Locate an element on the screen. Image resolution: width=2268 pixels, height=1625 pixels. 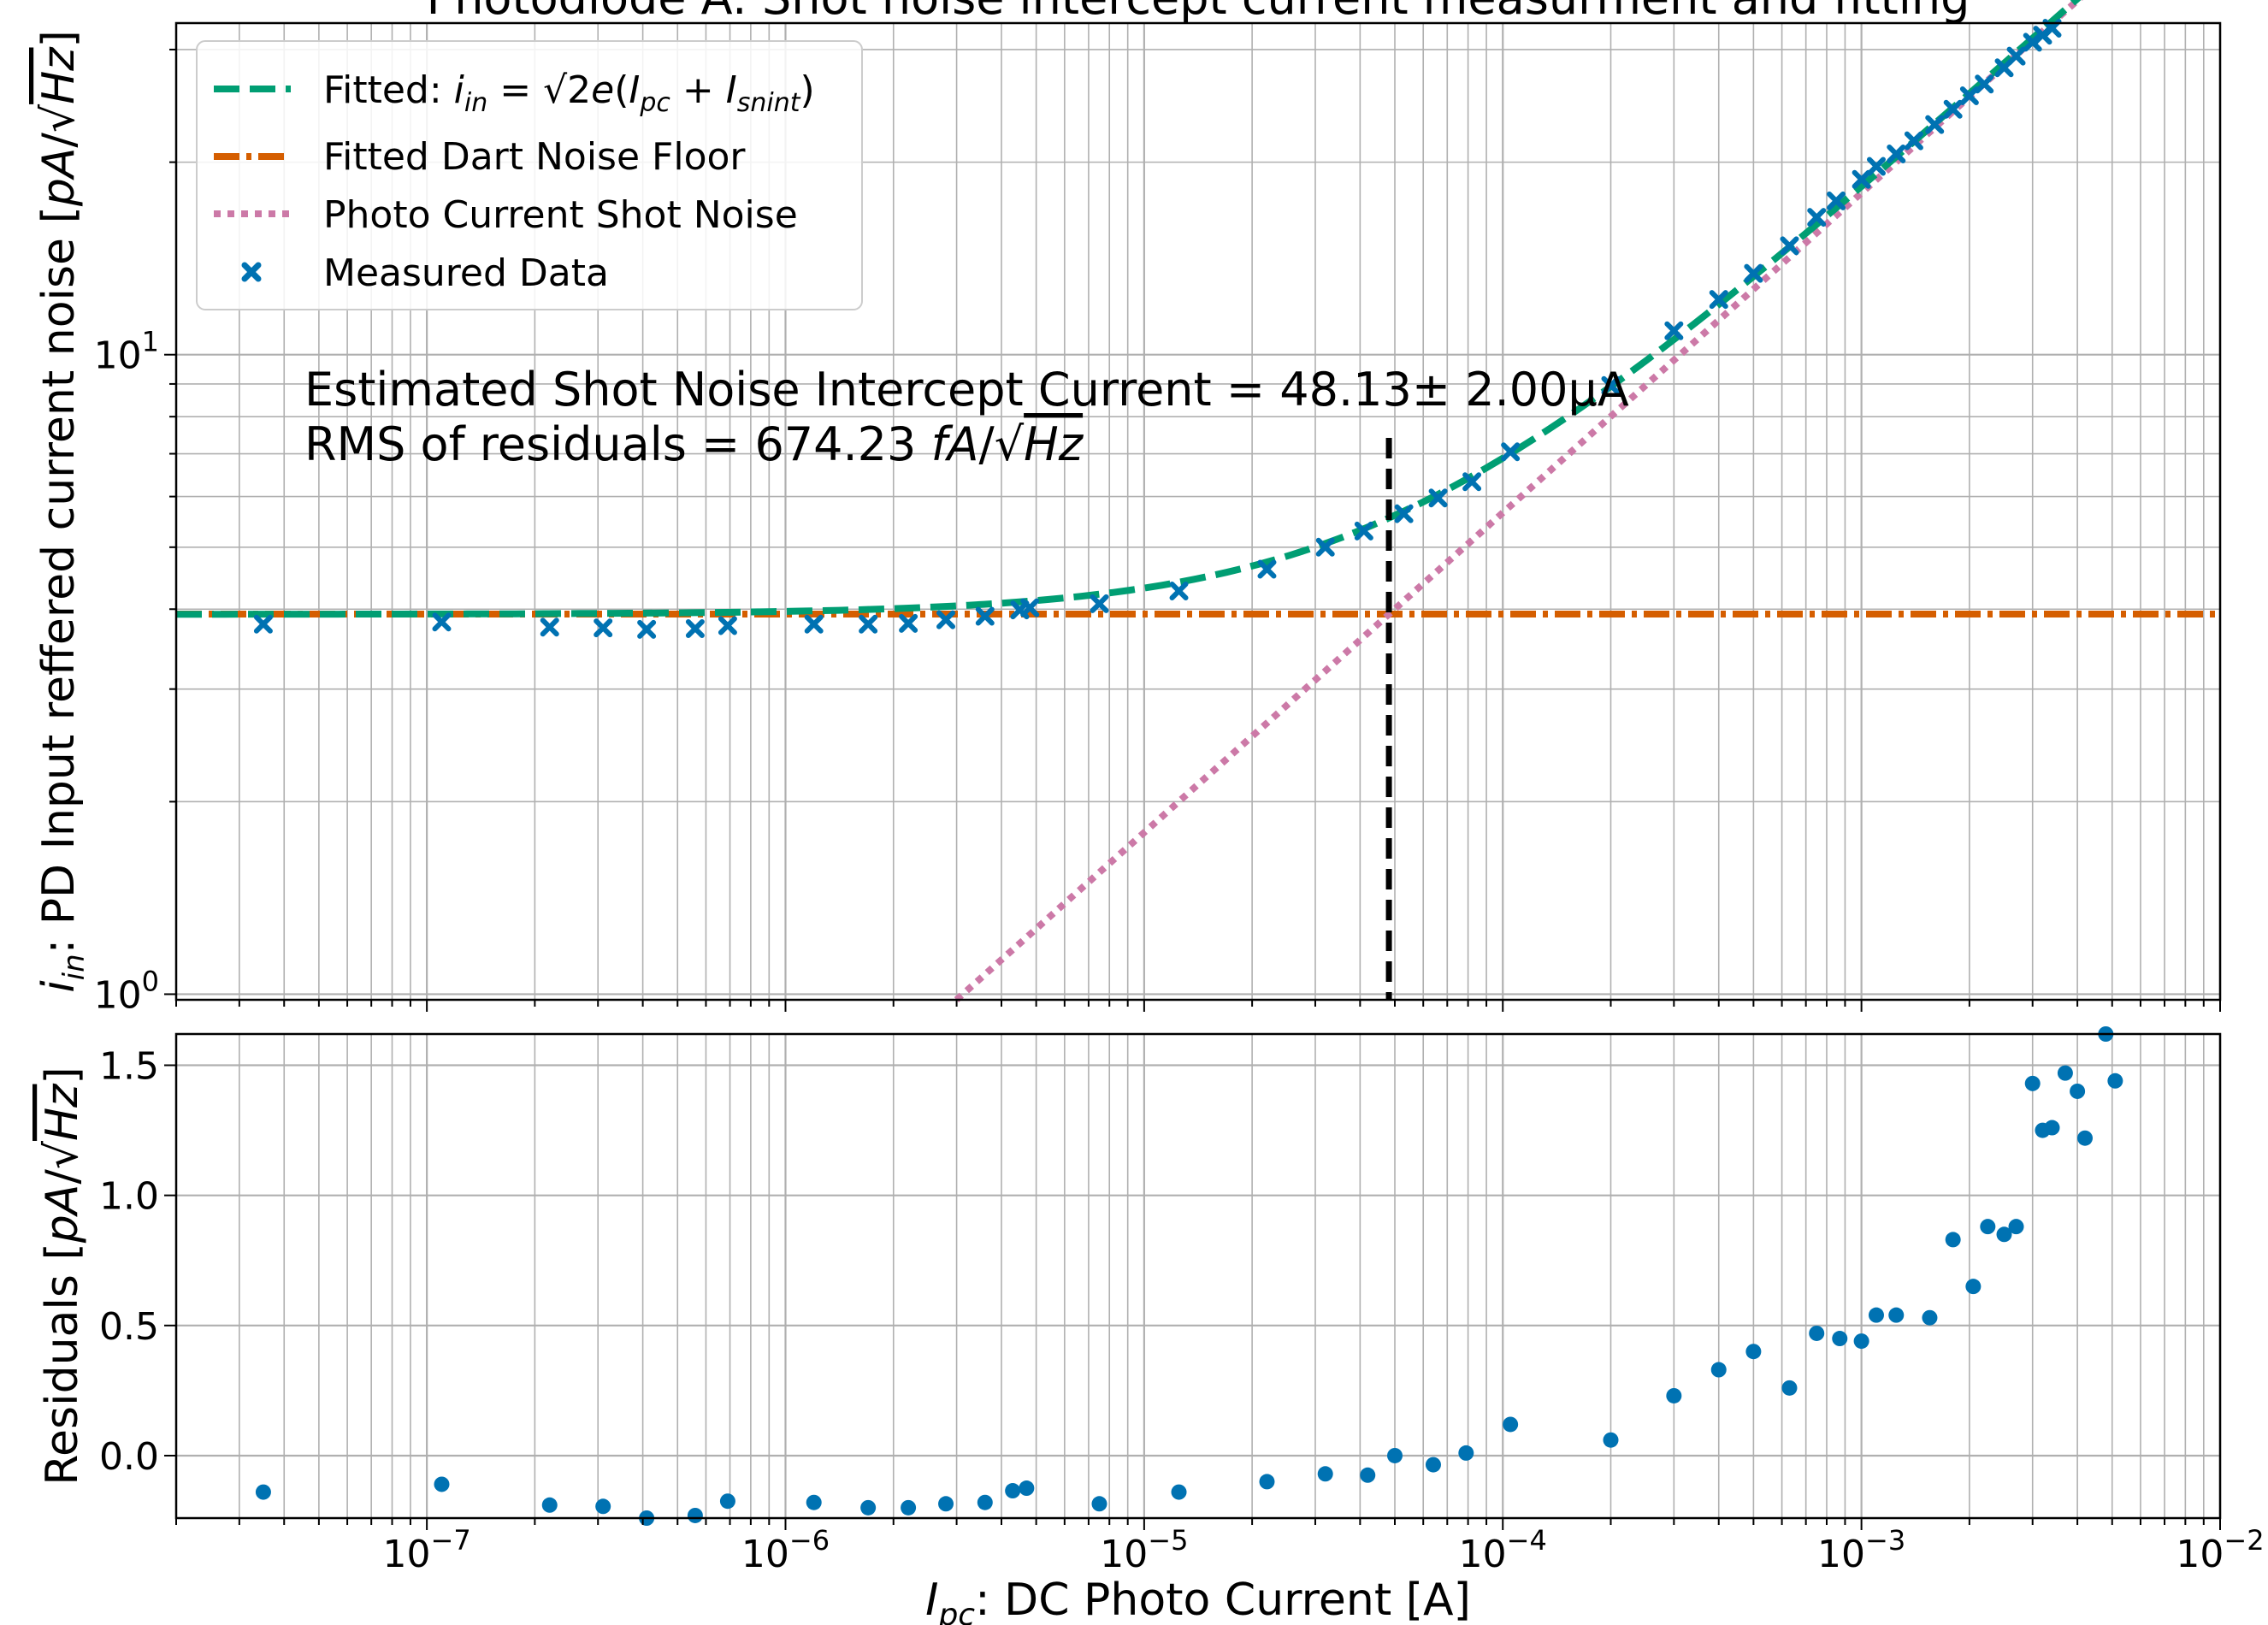
legend-box is located at coordinates (529, 175).